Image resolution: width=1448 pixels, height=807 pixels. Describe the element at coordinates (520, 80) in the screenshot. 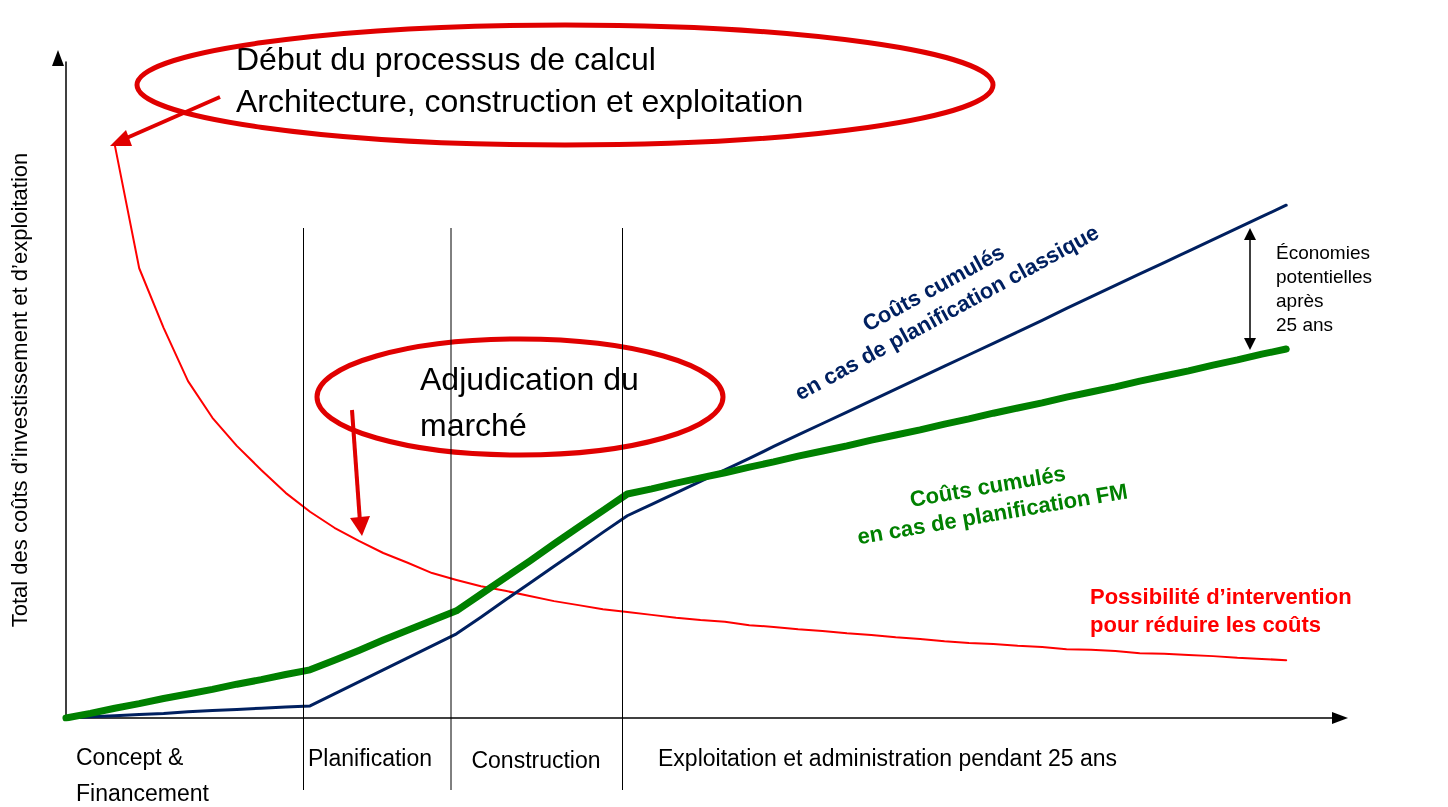

I see `text: Début du processus de calcul Architecture, construction et exploitation` at that location.